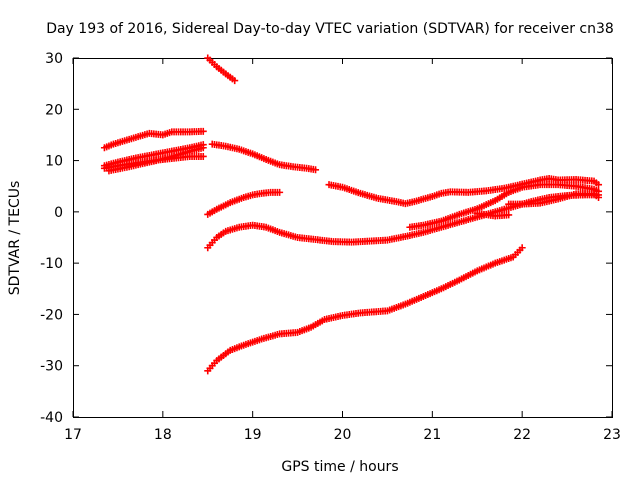 The width and height of the screenshot is (640, 480). I want to click on x-tick-label: 19, so click(253, 435).